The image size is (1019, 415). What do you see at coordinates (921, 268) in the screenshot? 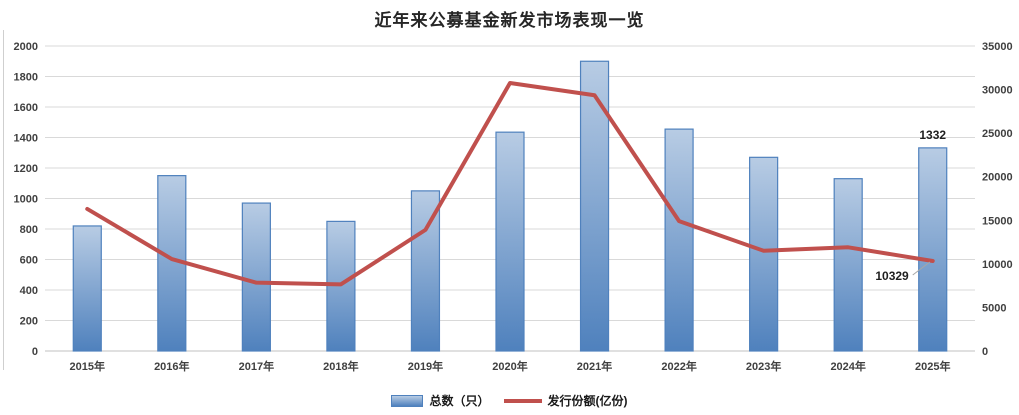
I see `line-label-leader` at bounding box center [921, 268].